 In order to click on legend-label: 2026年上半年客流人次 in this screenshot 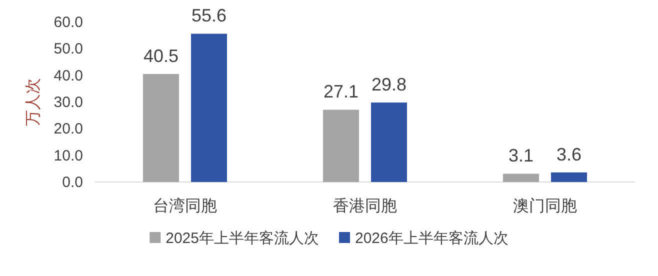, I will do `click(431, 238)`.